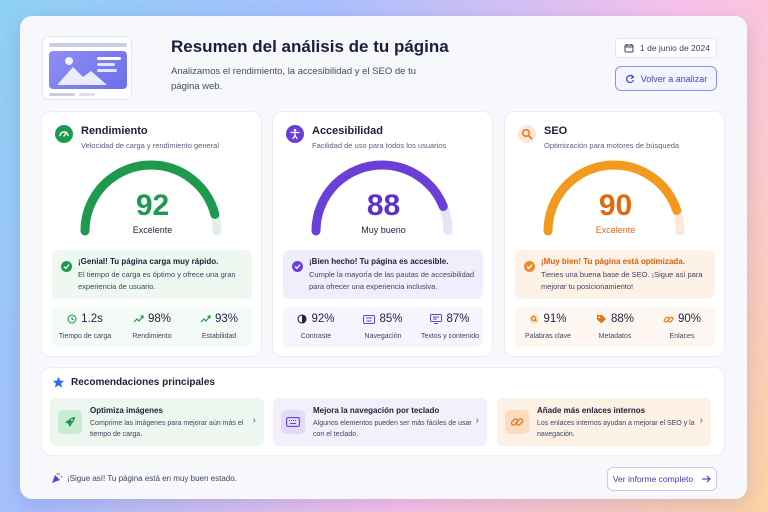 This screenshot has height=512, width=768. I want to click on contrast-icon, so click(302, 319).